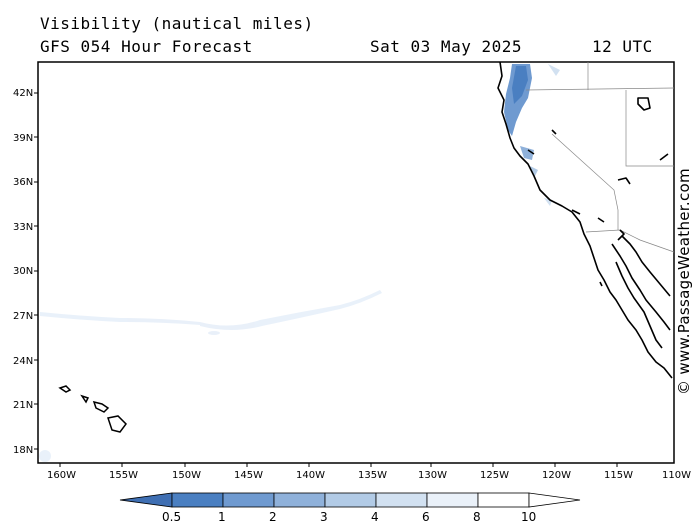 The width and height of the screenshot is (700, 525). Describe the element at coordinates (618, 475) in the screenshot. I see `lon-label: 115W` at that location.